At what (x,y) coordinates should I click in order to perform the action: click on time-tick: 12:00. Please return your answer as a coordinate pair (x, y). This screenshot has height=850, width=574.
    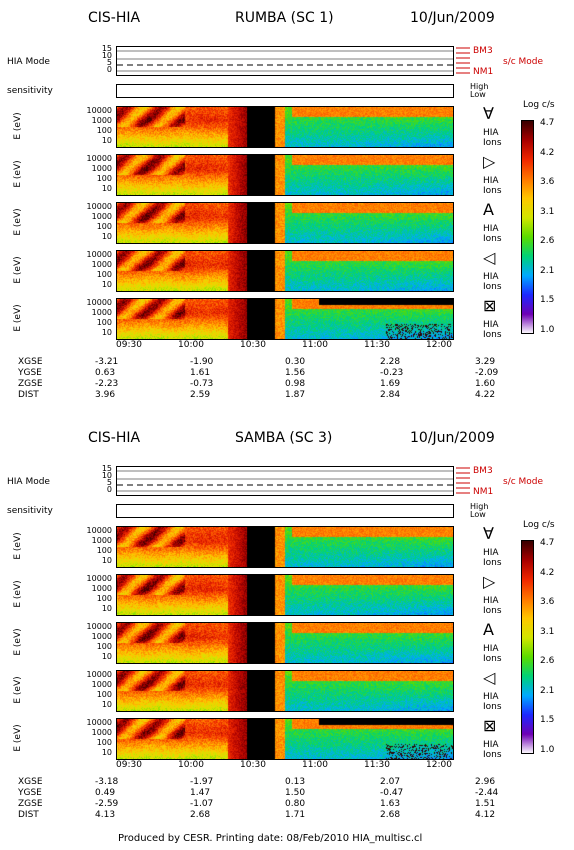
    Looking at the image, I should click on (439, 345).